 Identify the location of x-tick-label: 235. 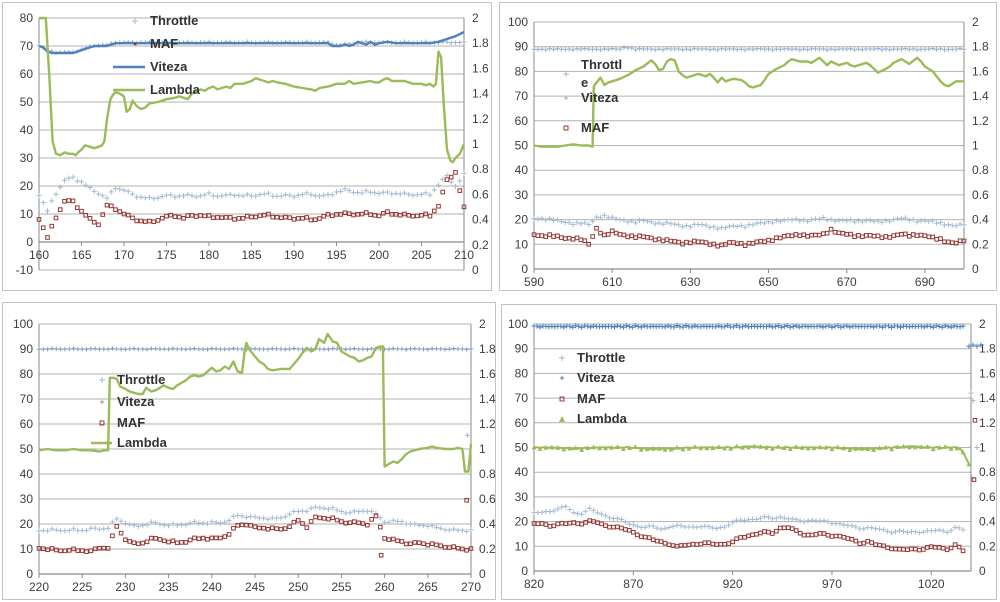
(169, 587).